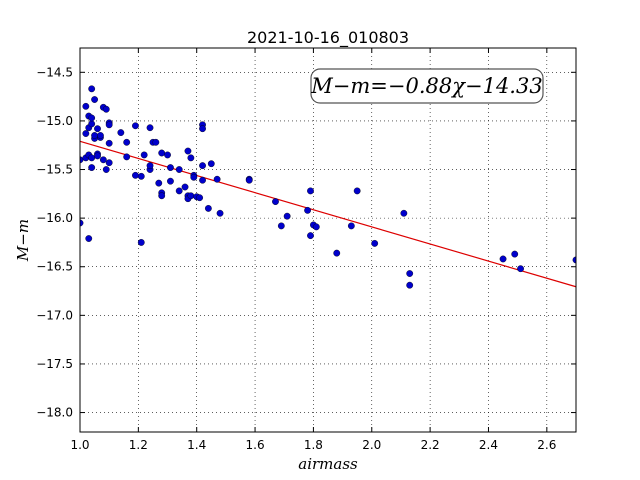 The width and height of the screenshot is (640, 480). What do you see at coordinates (488, 445) in the screenshot?
I see `x-tick-label: 2.4` at bounding box center [488, 445].